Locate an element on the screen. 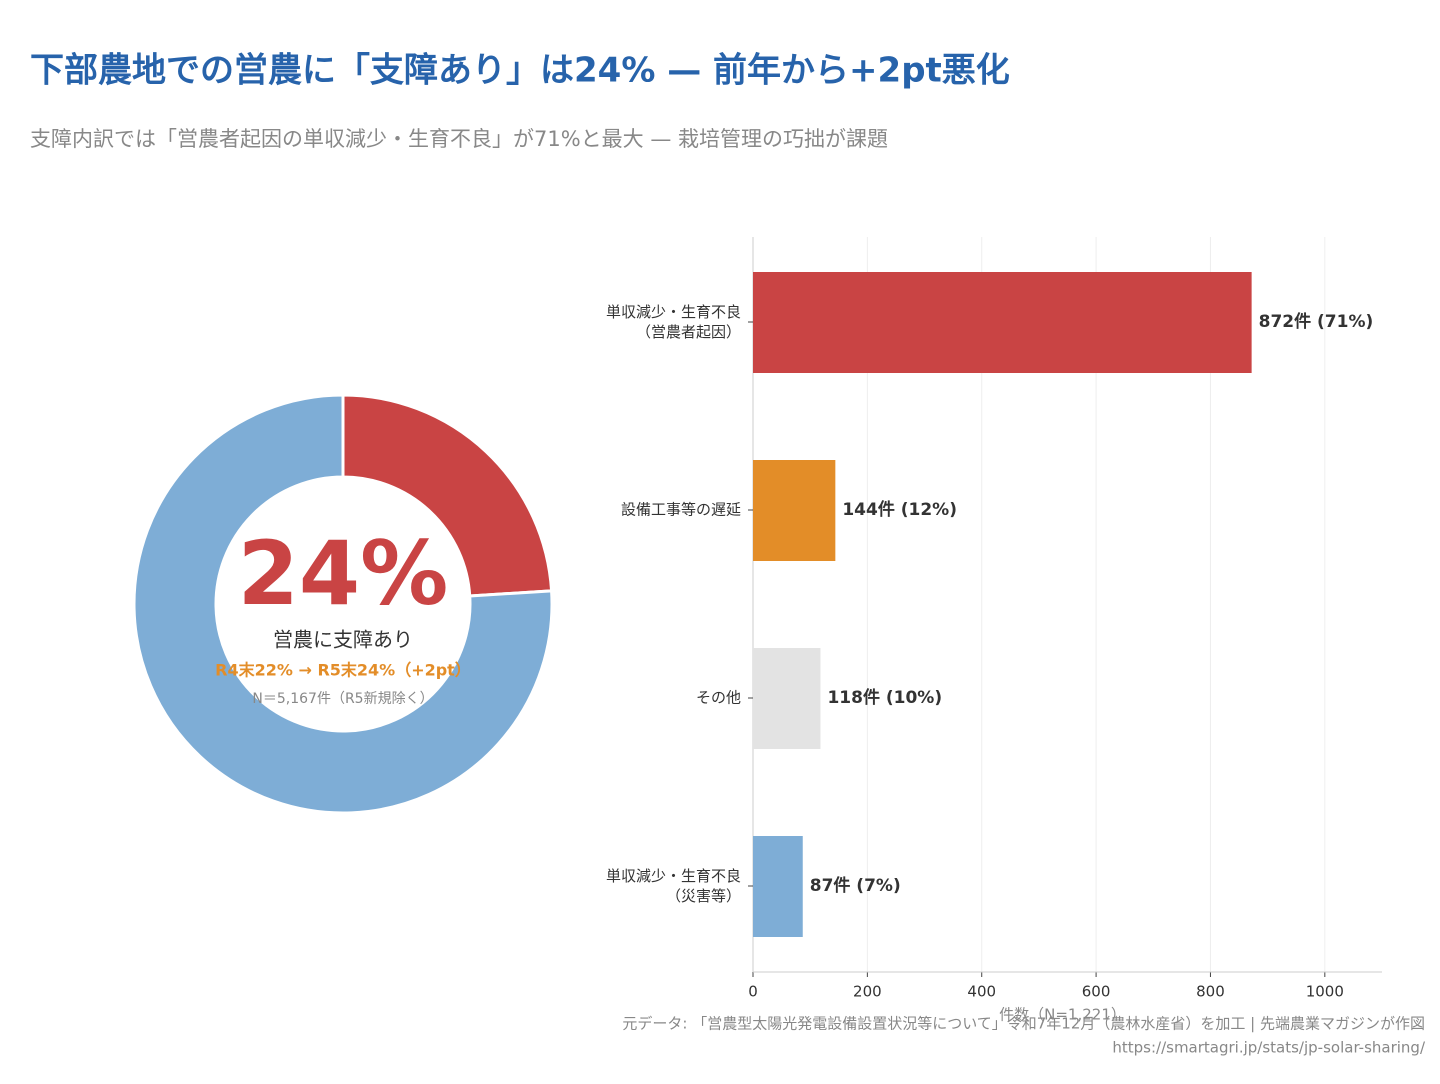  y-tick-label: 単収減少・生育不良（営農者起因） is located at coordinates (673, 322).